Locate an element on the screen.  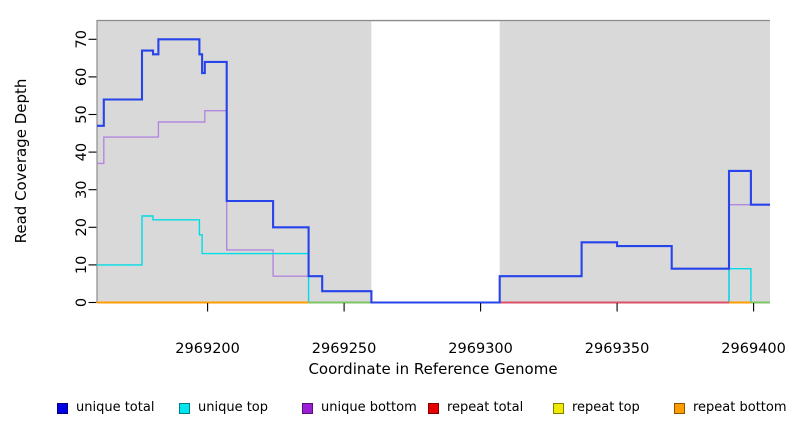
x-tick-label: 2969400 is located at coordinates (753, 349).